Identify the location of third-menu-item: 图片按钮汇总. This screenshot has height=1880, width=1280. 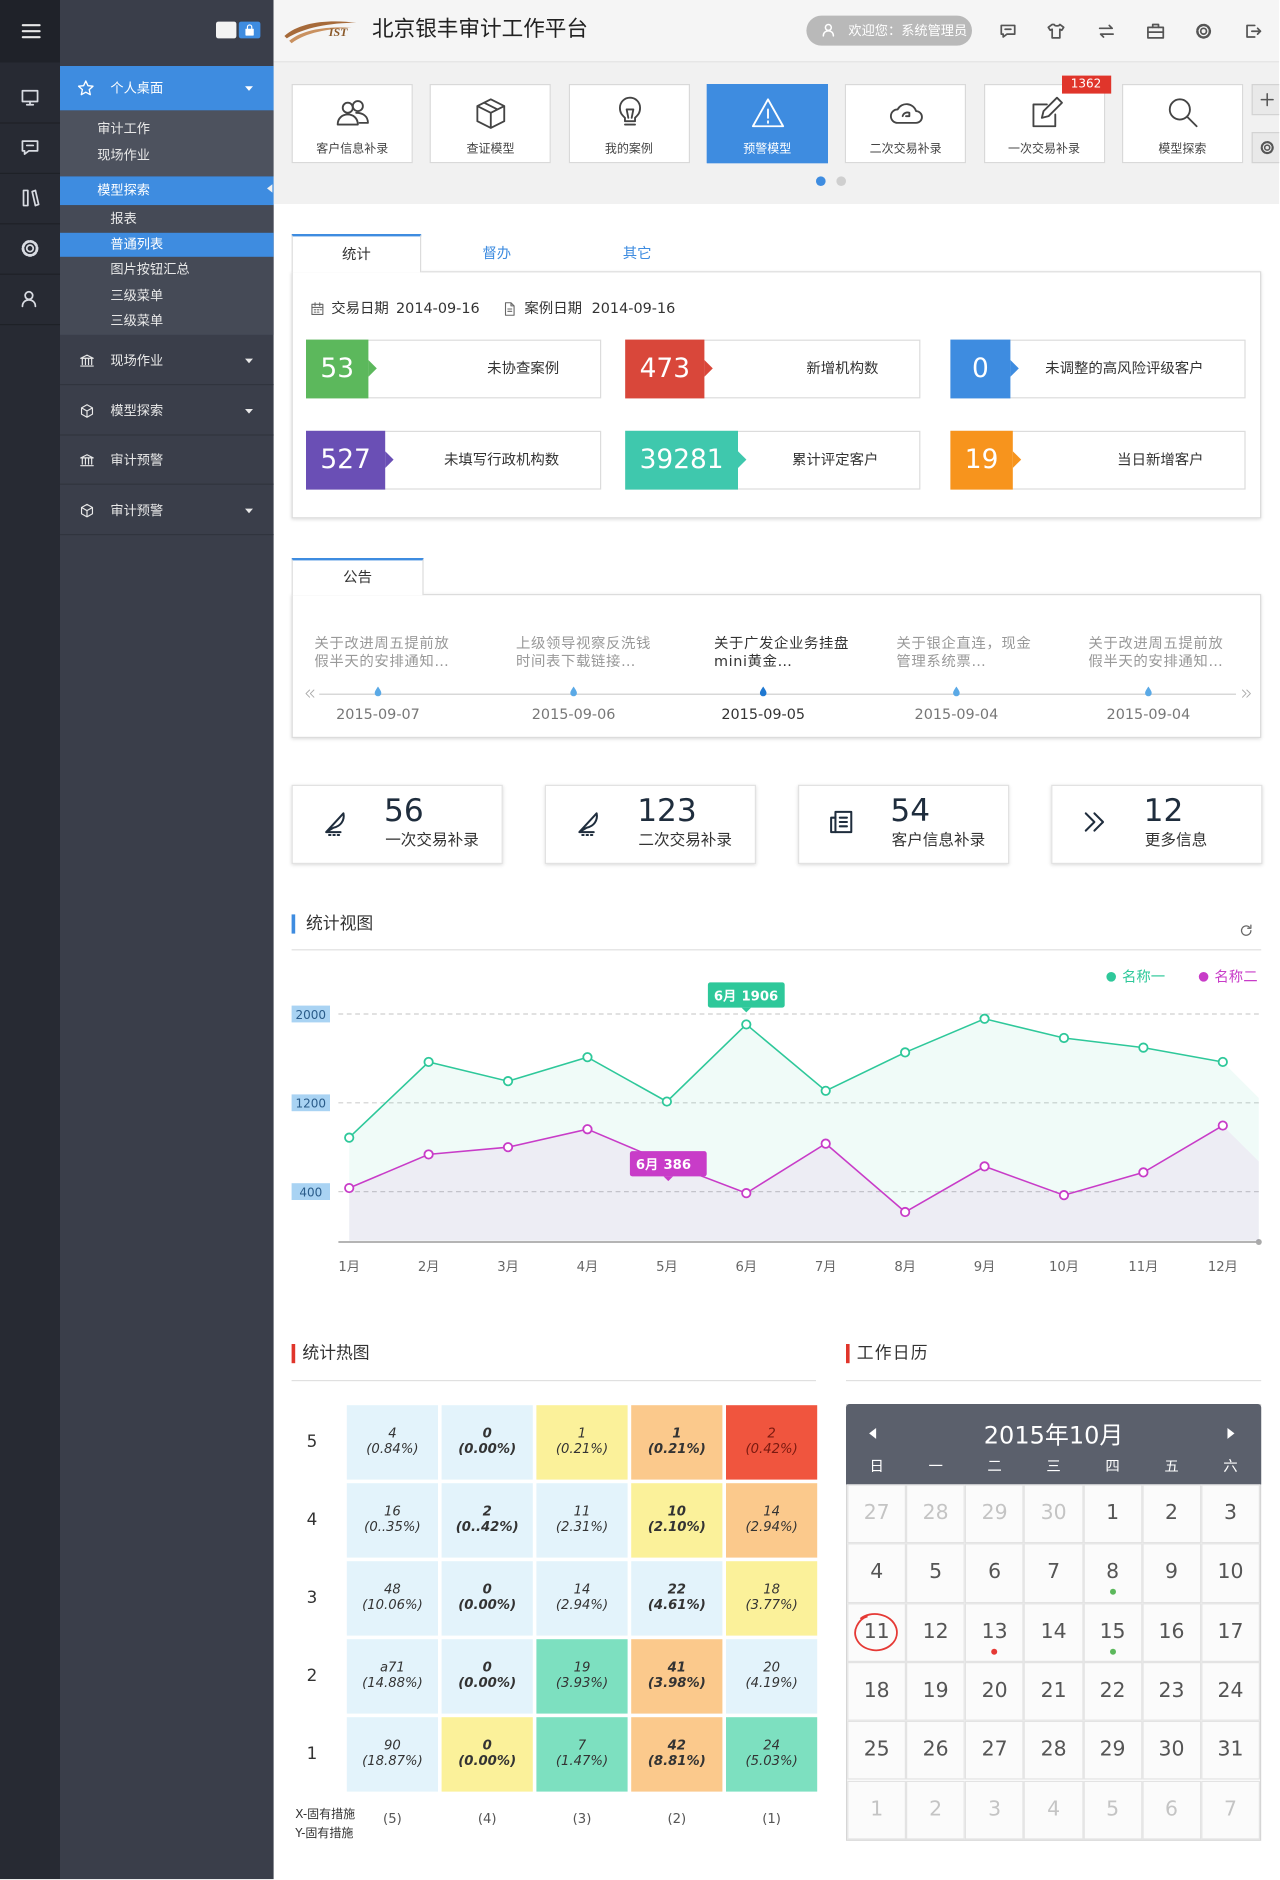
(167, 270).